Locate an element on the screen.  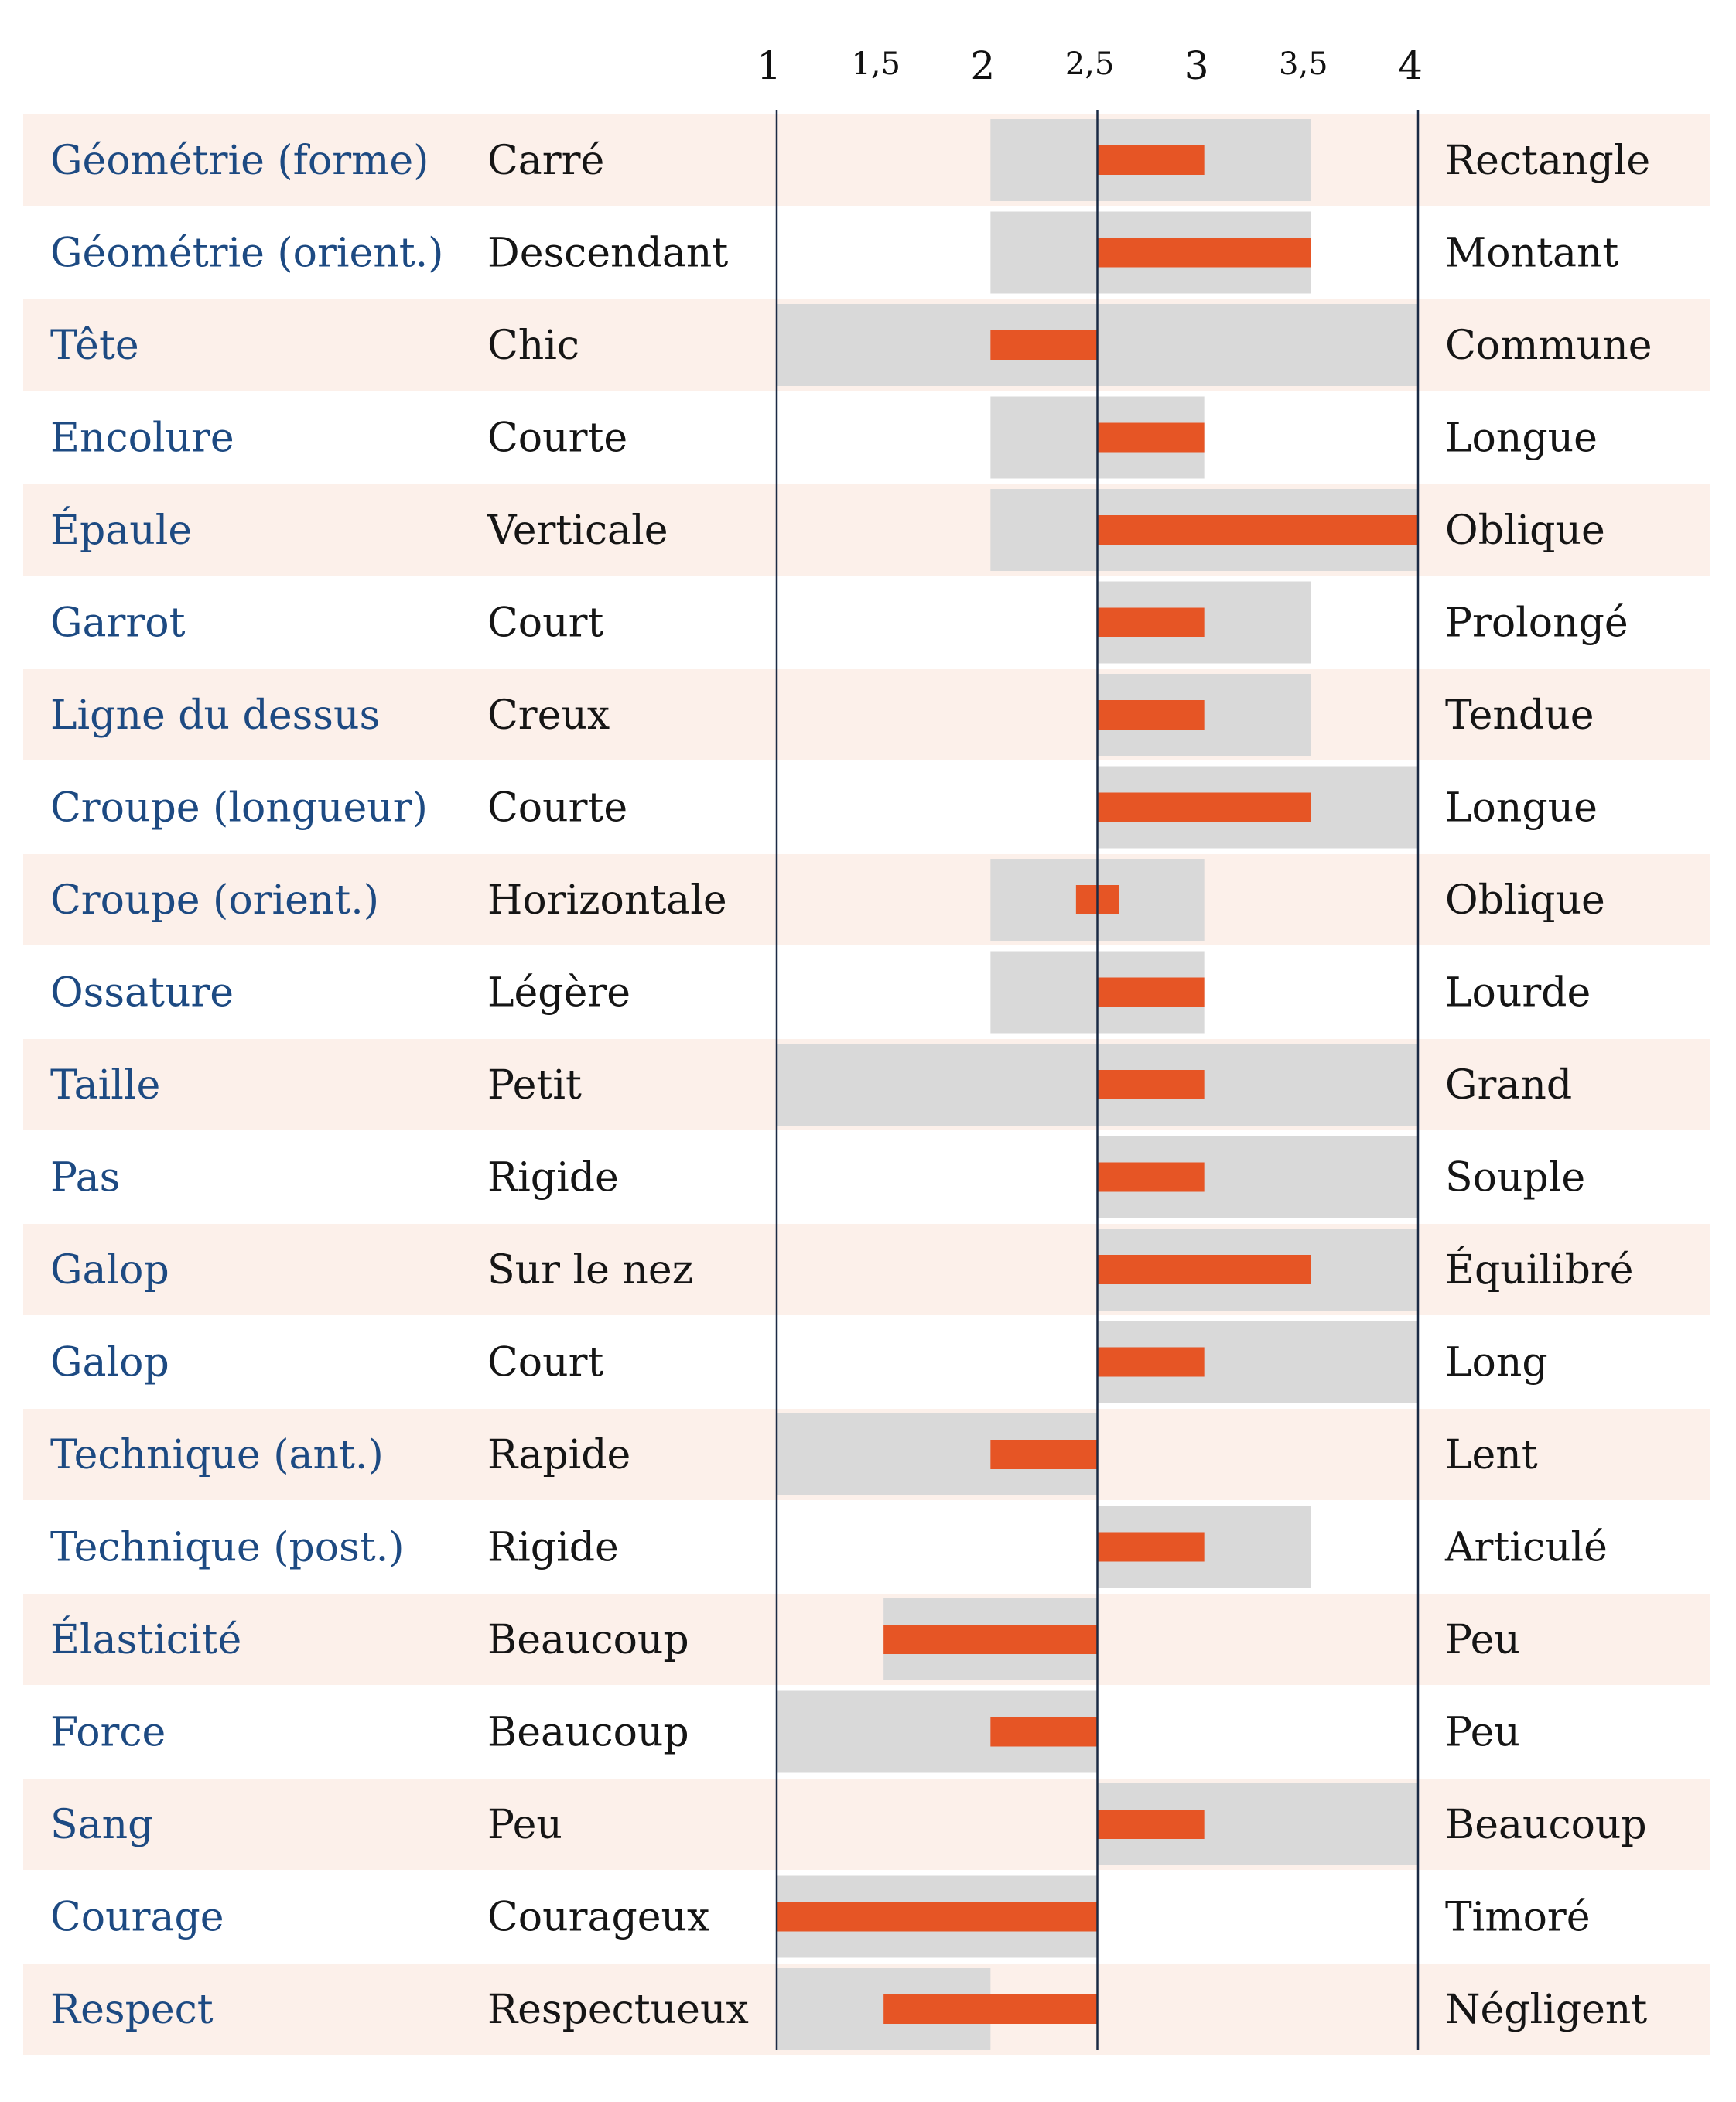
low-pole-label: Chic is located at coordinates (533, 346).